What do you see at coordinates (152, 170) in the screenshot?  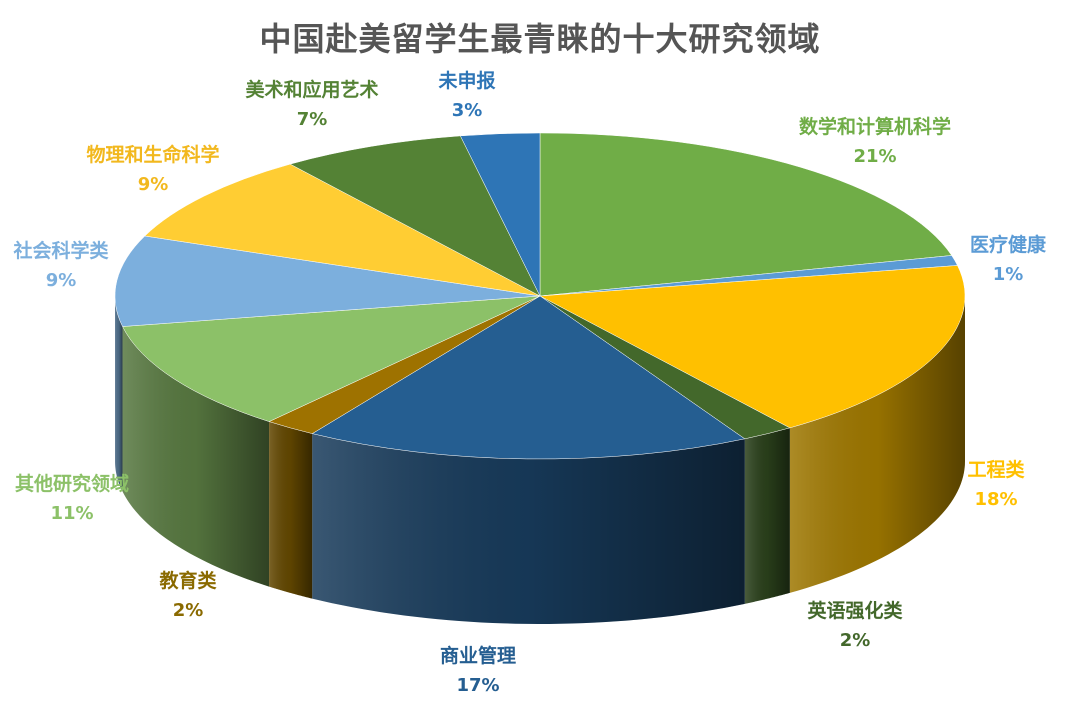 I see `data-label: 物理和生命科学 9%` at bounding box center [152, 170].